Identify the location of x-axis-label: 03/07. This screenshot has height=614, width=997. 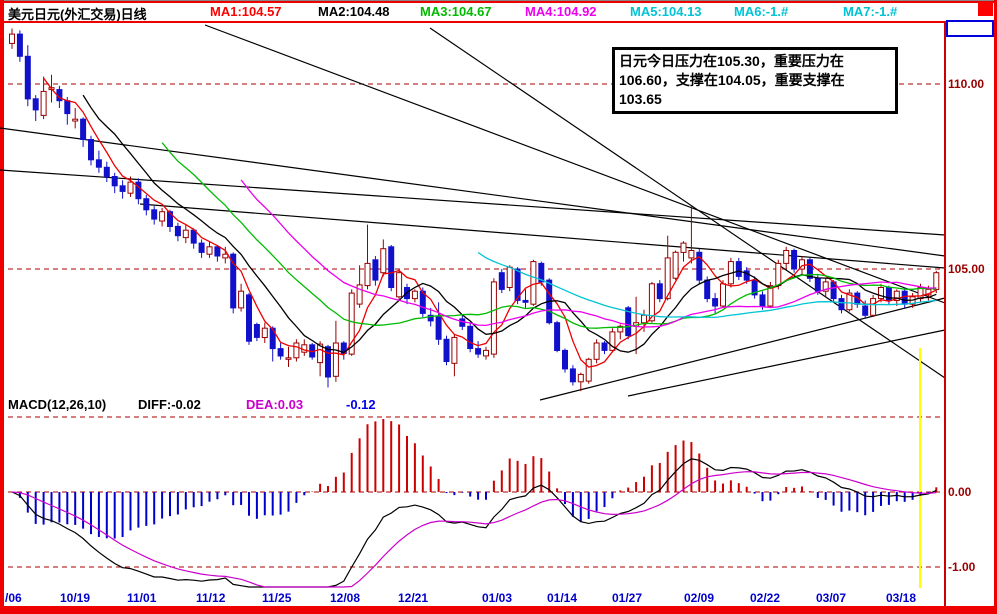
(831, 598).